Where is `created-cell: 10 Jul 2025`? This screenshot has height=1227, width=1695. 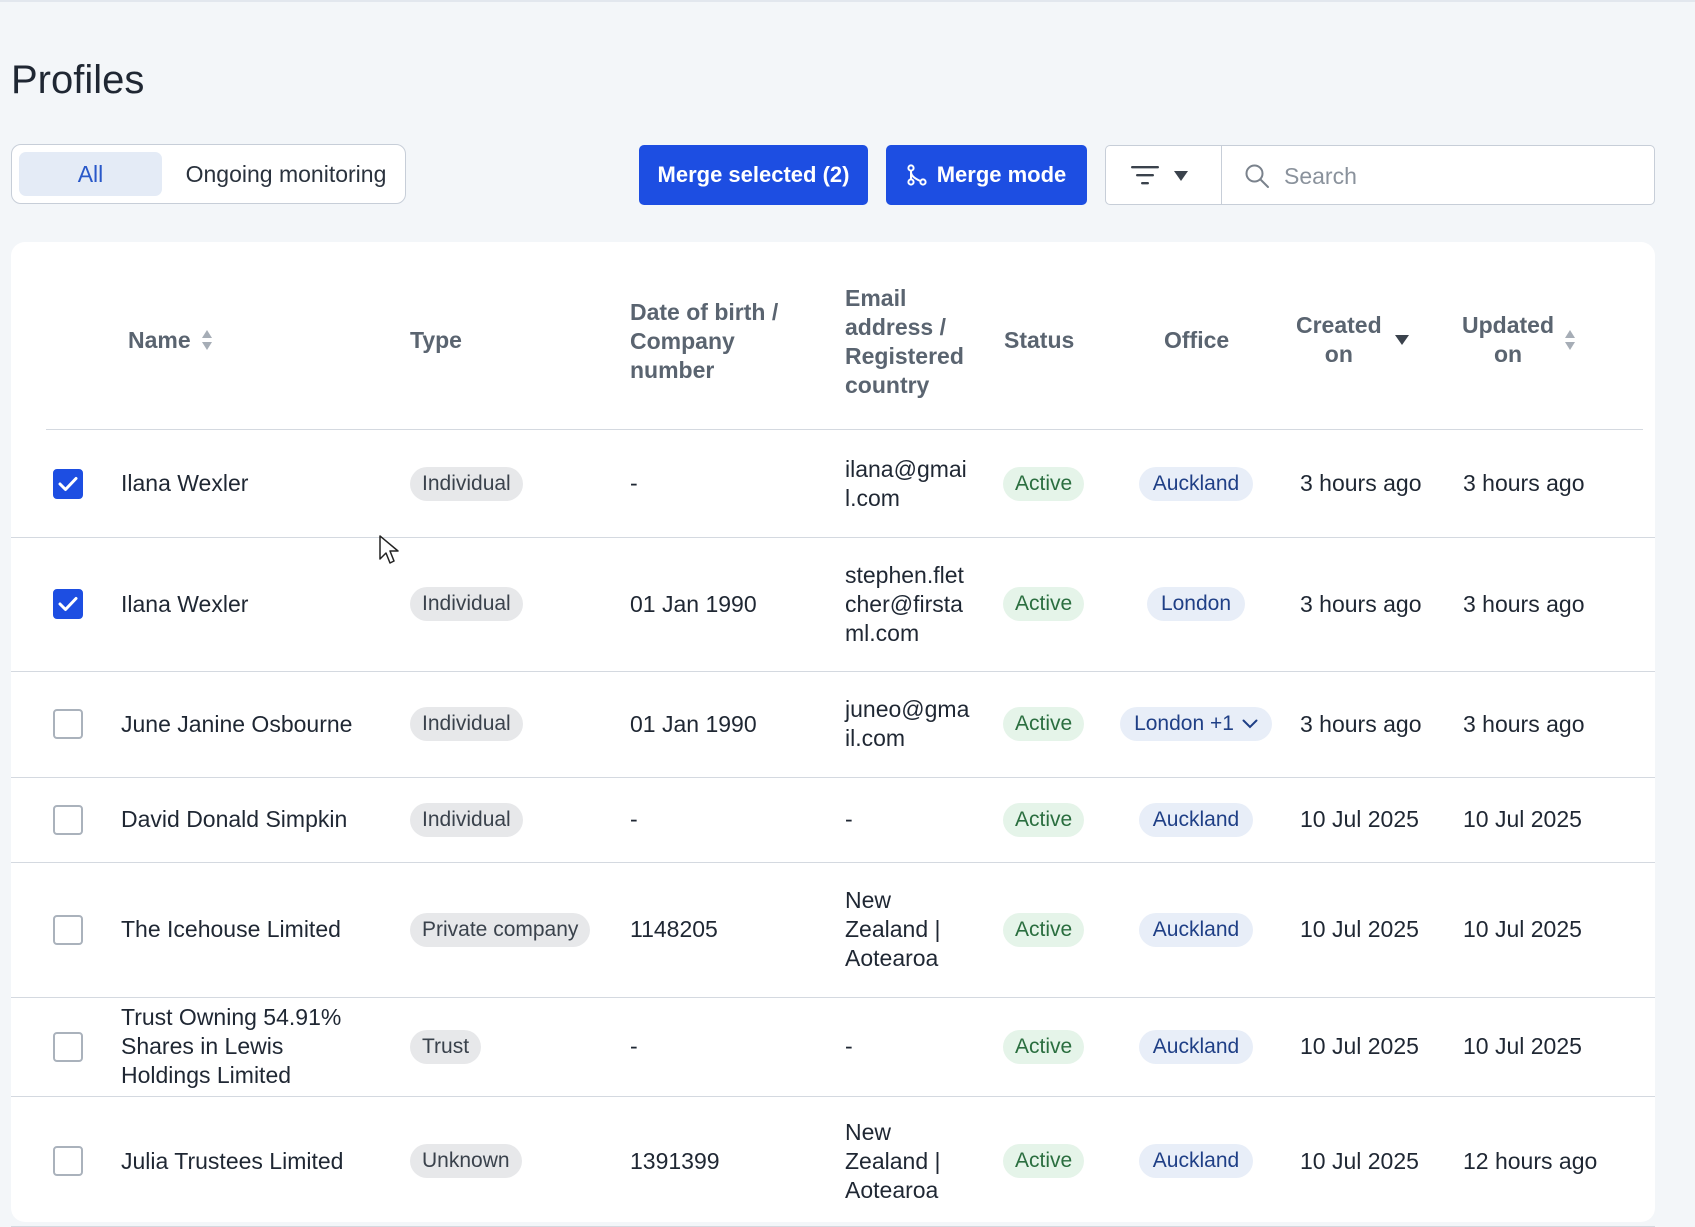
created-cell: 10 Jul 2025 is located at coordinates (1359, 819).